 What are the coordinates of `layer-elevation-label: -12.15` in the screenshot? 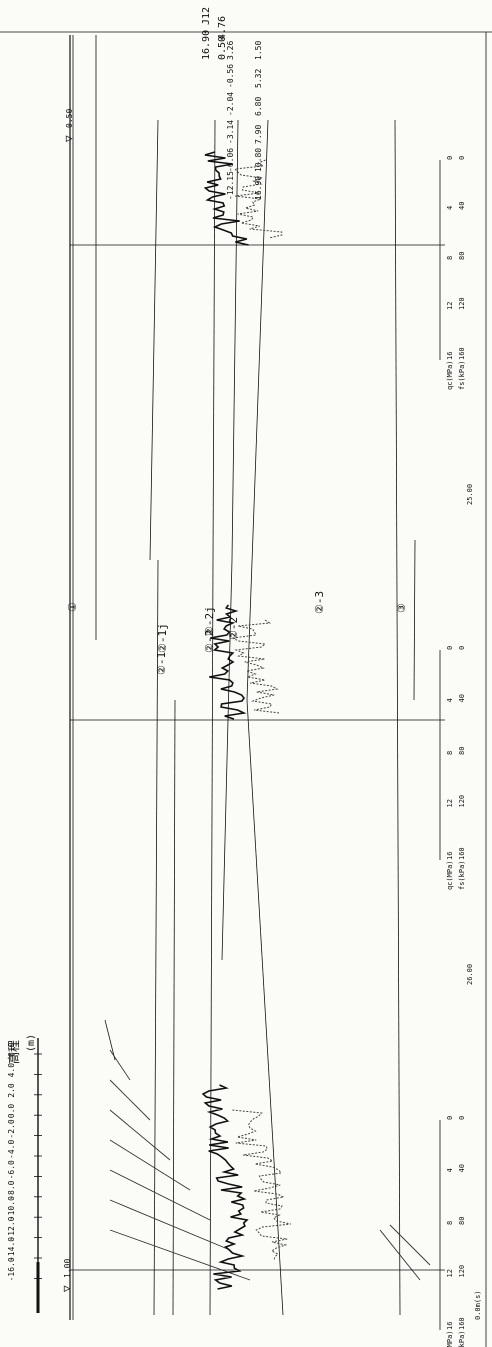 It's located at (230, 185).